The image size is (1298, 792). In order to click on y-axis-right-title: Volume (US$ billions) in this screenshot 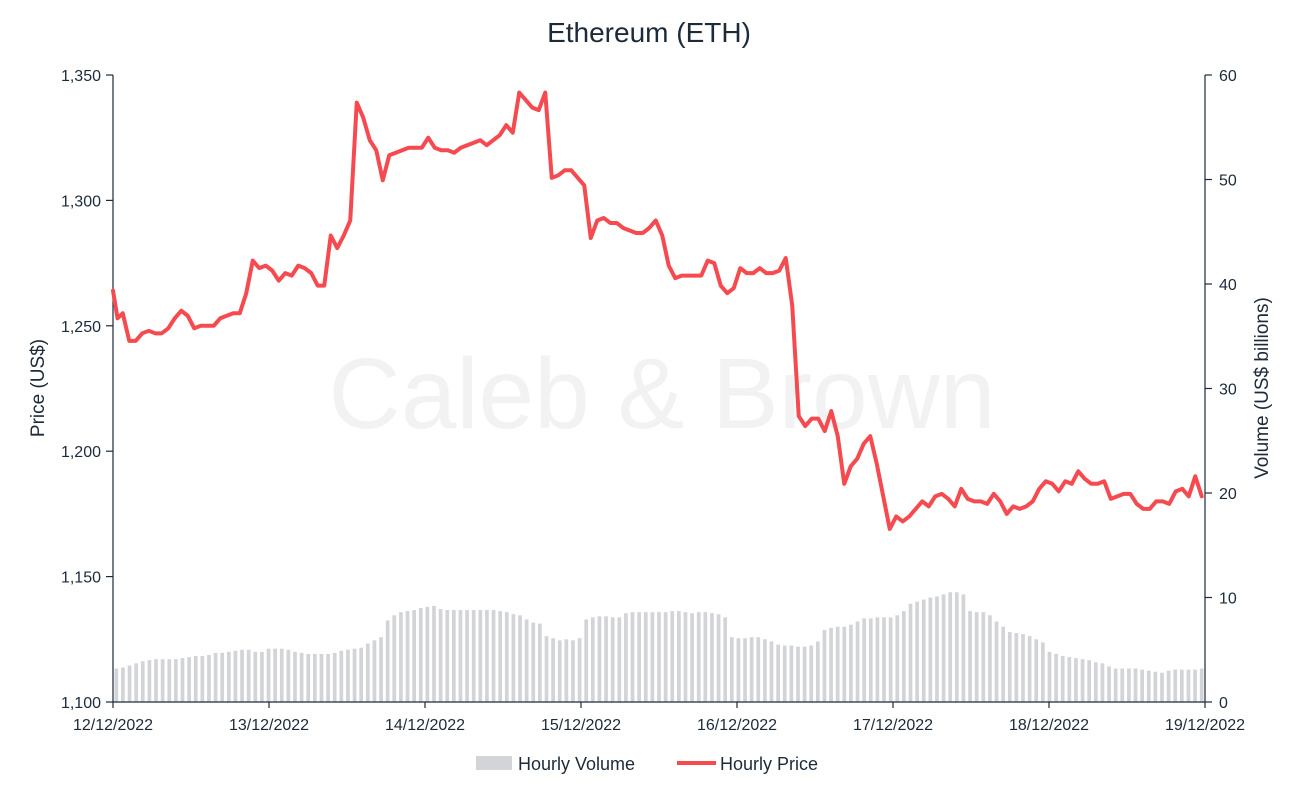, I will do `click(1262, 388)`.